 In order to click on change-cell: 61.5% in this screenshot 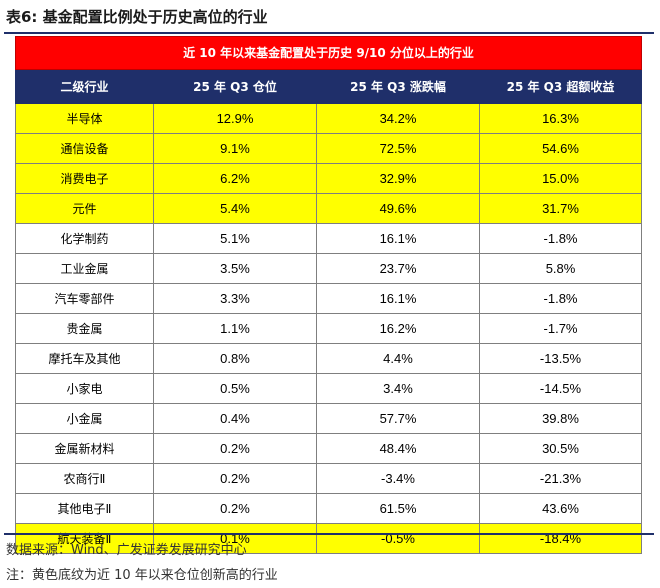, I will do `click(398, 508)`.